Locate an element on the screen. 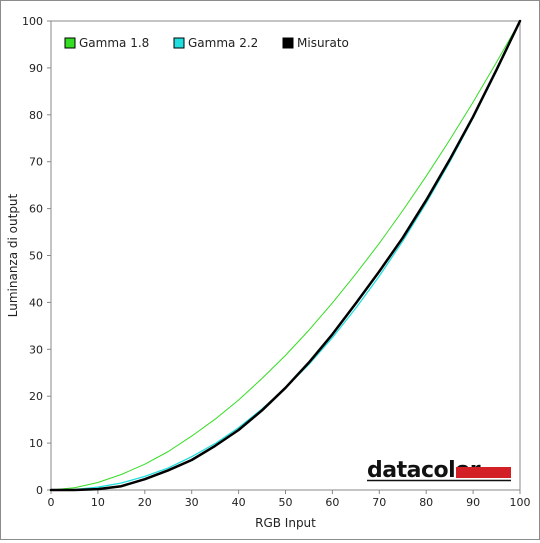 The width and height of the screenshot is (540, 543). legend-label-1: Gamma 1.8 is located at coordinates (114, 43).